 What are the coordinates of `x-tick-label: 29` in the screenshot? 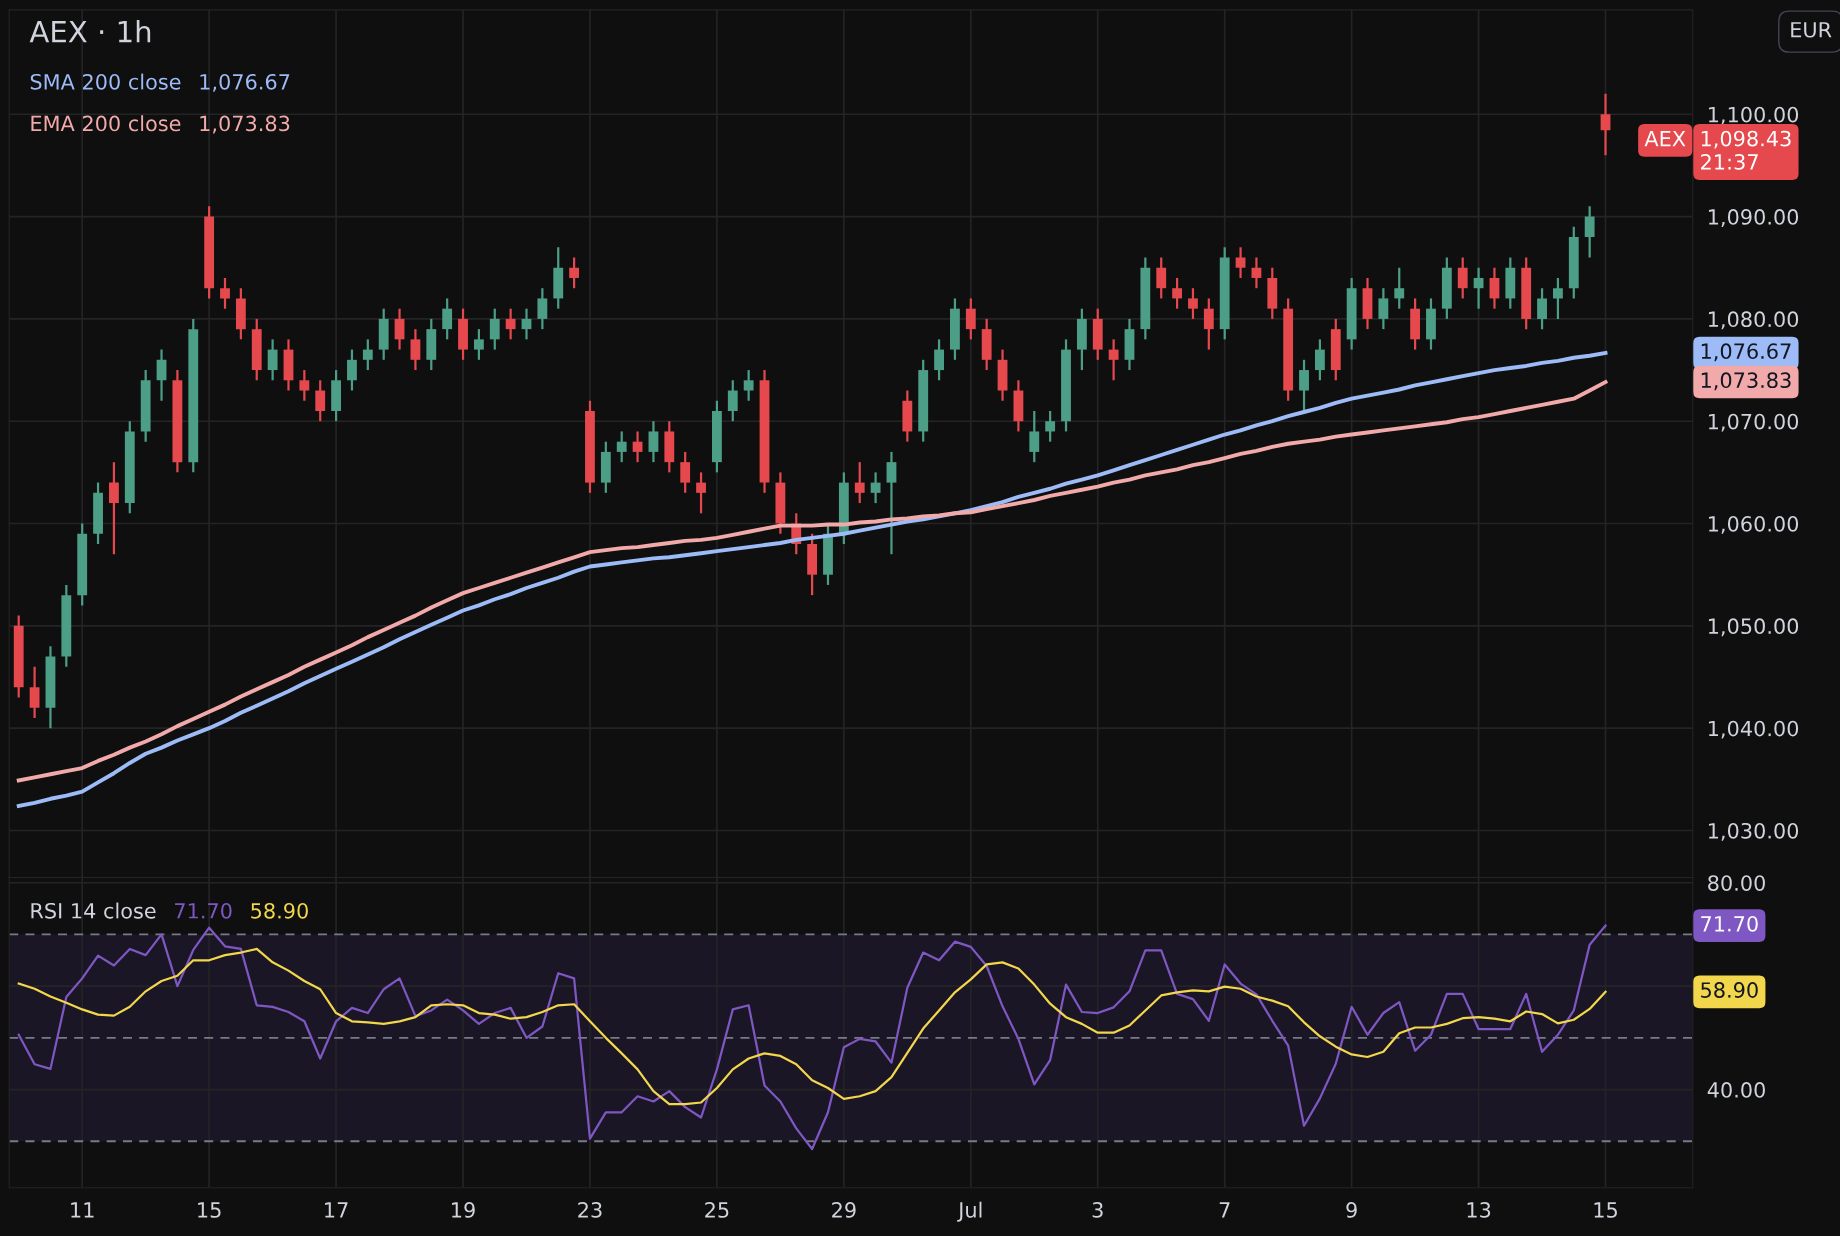 It's located at (844, 1210).